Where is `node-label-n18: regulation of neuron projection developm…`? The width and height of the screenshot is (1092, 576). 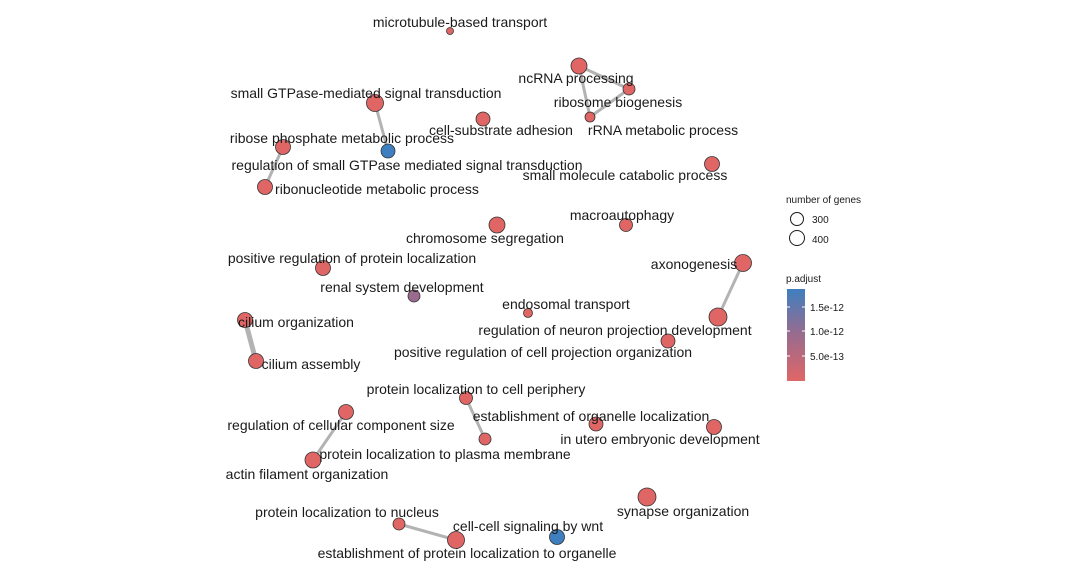 node-label-n18: regulation of neuron projection developm… is located at coordinates (614, 330).